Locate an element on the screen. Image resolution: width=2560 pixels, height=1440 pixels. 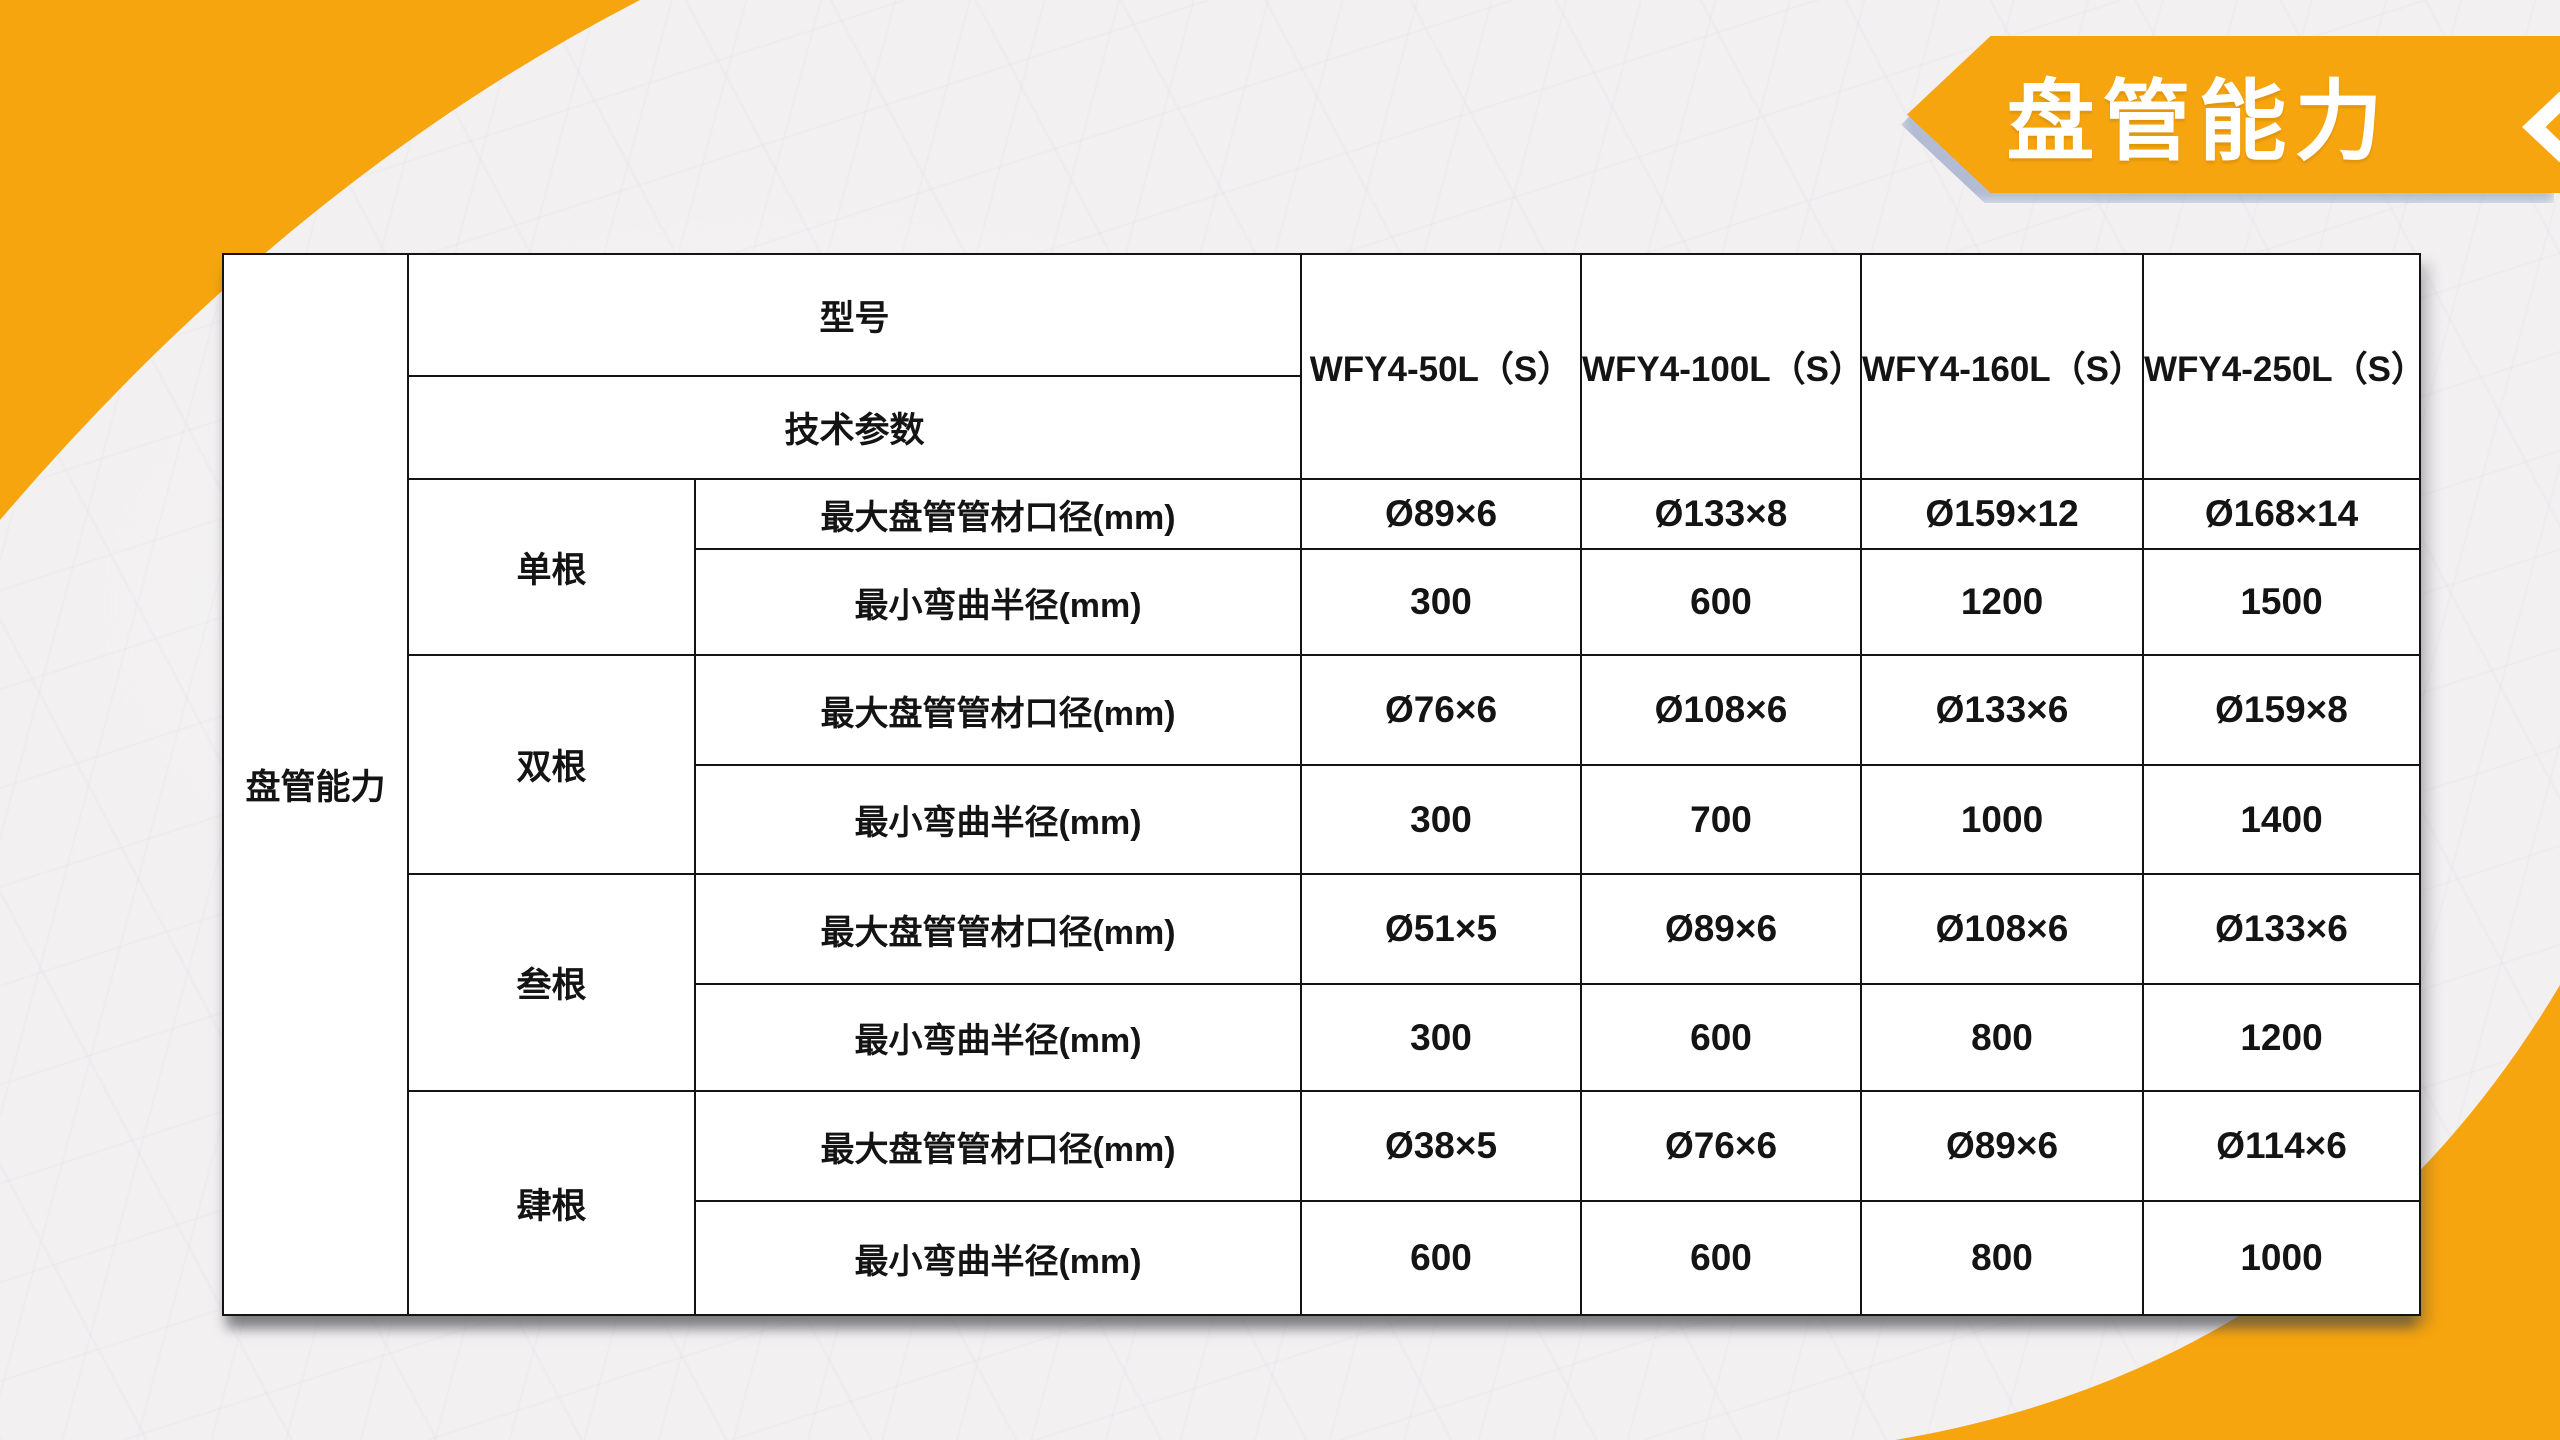
orange-corner-top-left is located at coordinates (320, 260).